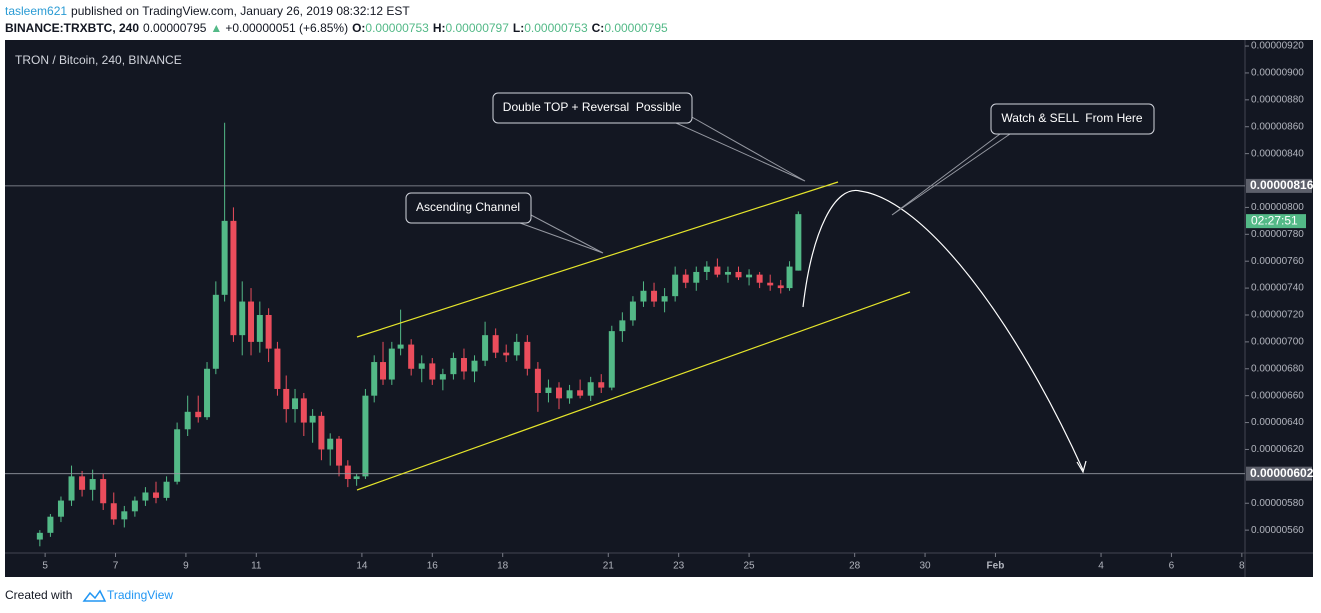 The height and width of the screenshot is (613, 1321). I want to click on y-tick-label: 0.00000640, so click(1277, 422).